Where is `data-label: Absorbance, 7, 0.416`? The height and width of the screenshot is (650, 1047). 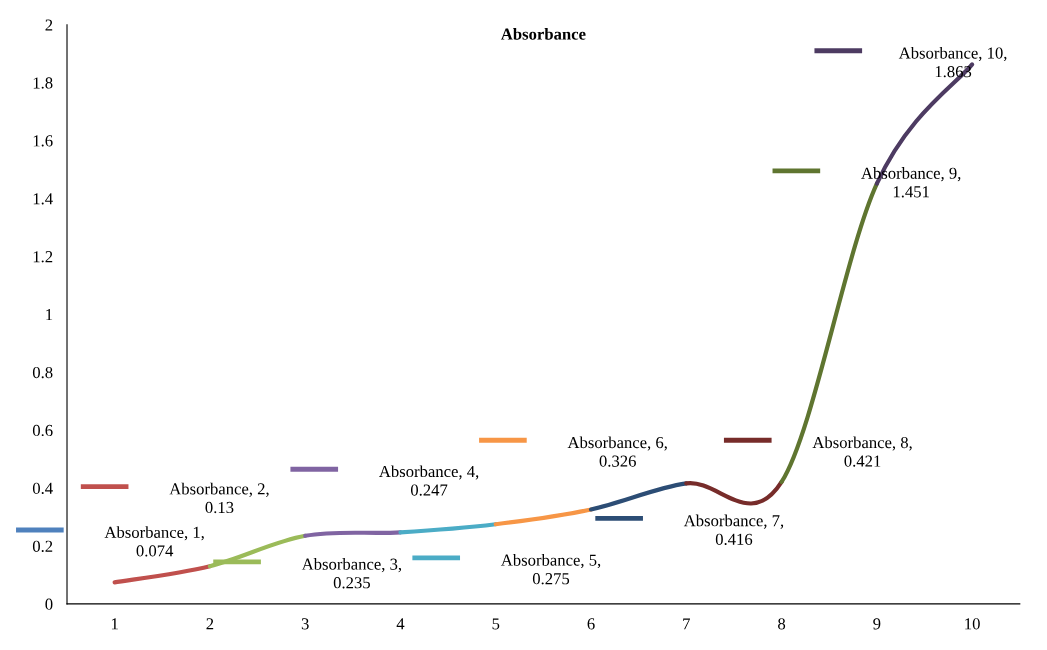 data-label: Absorbance, 7, 0.416 is located at coordinates (733, 529).